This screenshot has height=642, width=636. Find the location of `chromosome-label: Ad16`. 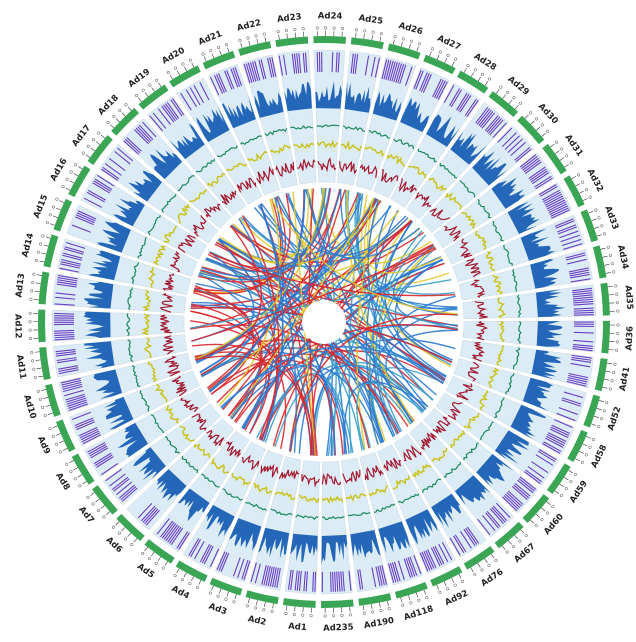

chromosome-label: Ad16 is located at coordinates (59, 170).